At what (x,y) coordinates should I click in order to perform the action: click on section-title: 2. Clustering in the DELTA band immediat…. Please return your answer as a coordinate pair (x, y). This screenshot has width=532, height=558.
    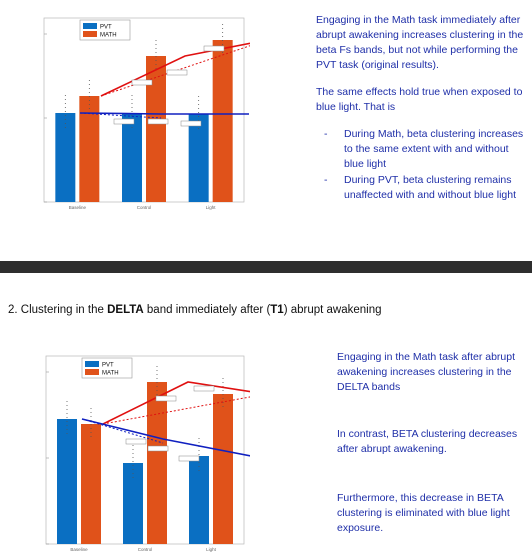
    Looking at the image, I should click on (195, 310).